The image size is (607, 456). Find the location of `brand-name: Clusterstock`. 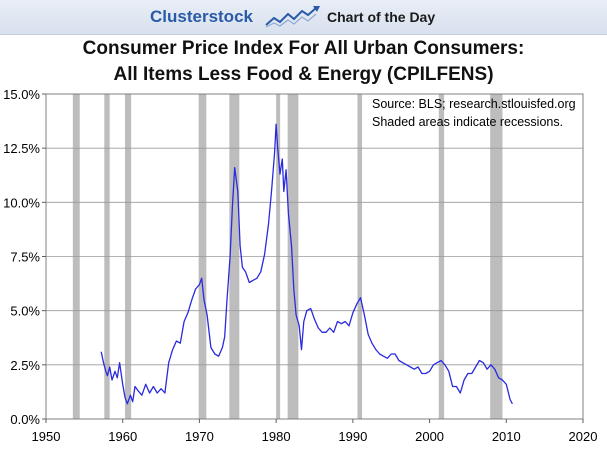

brand-name: Clusterstock is located at coordinates (201, 16).